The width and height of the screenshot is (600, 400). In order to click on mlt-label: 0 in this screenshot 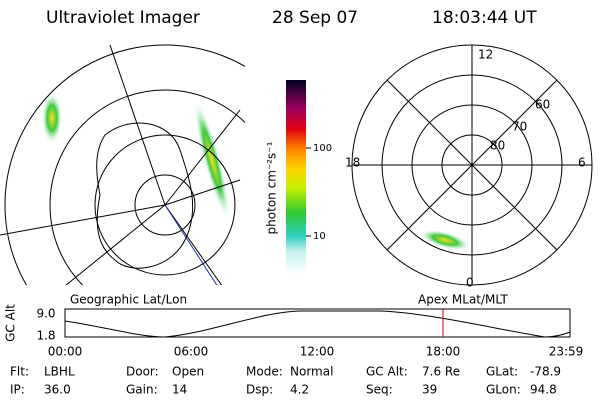, I will do `click(470, 283)`.